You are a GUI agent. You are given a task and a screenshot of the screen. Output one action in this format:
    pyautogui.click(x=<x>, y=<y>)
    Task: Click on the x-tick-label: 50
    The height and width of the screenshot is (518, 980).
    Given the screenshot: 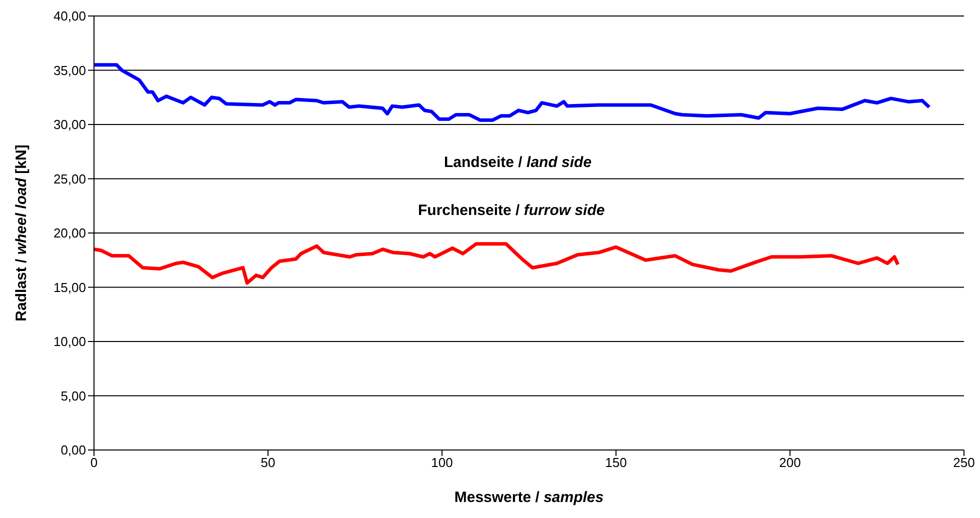 What is the action you would take?
    pyautogui.click(x=268, y=462)
    